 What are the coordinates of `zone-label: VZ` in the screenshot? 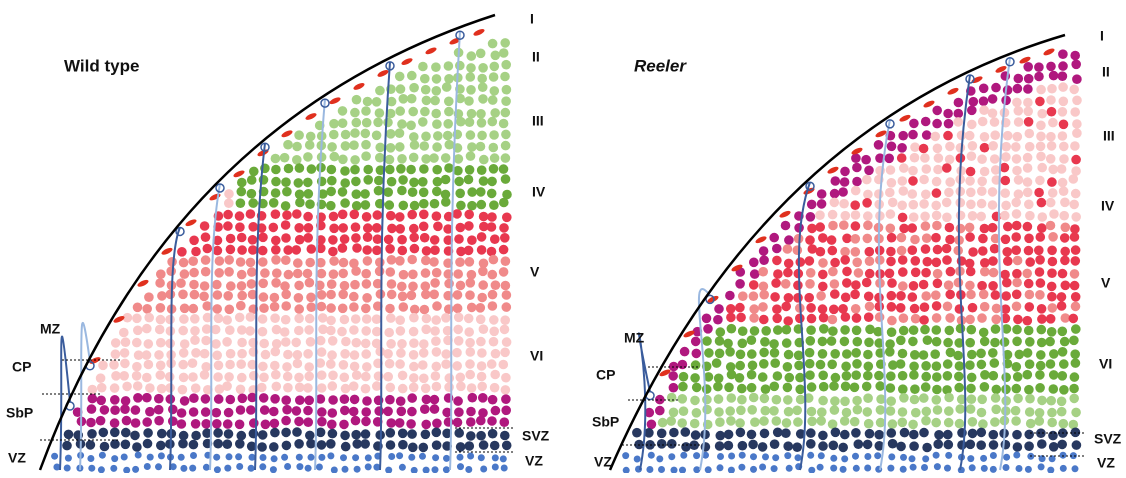 It's located at (603, 462).